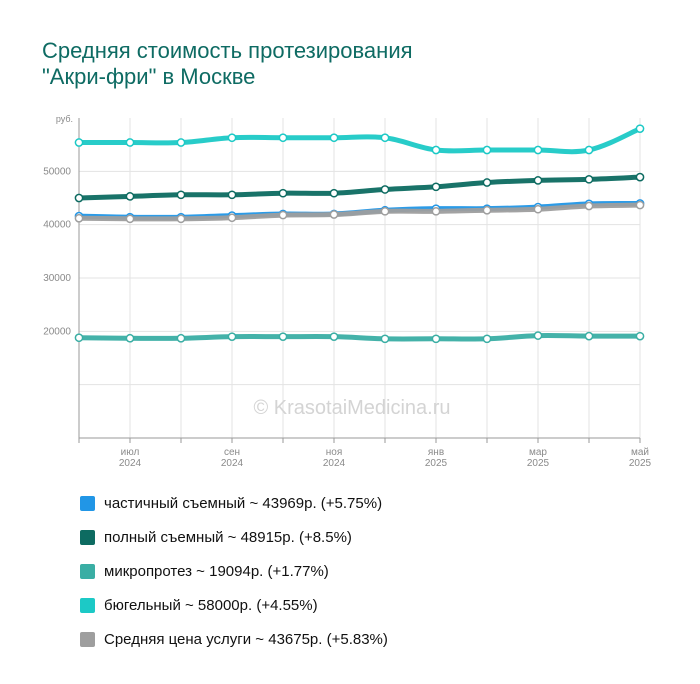 The image size is (700, 684). Describe the element at coordinates (57, 331) in the screenshot. I see `y-tick-label: 20000` at that location.